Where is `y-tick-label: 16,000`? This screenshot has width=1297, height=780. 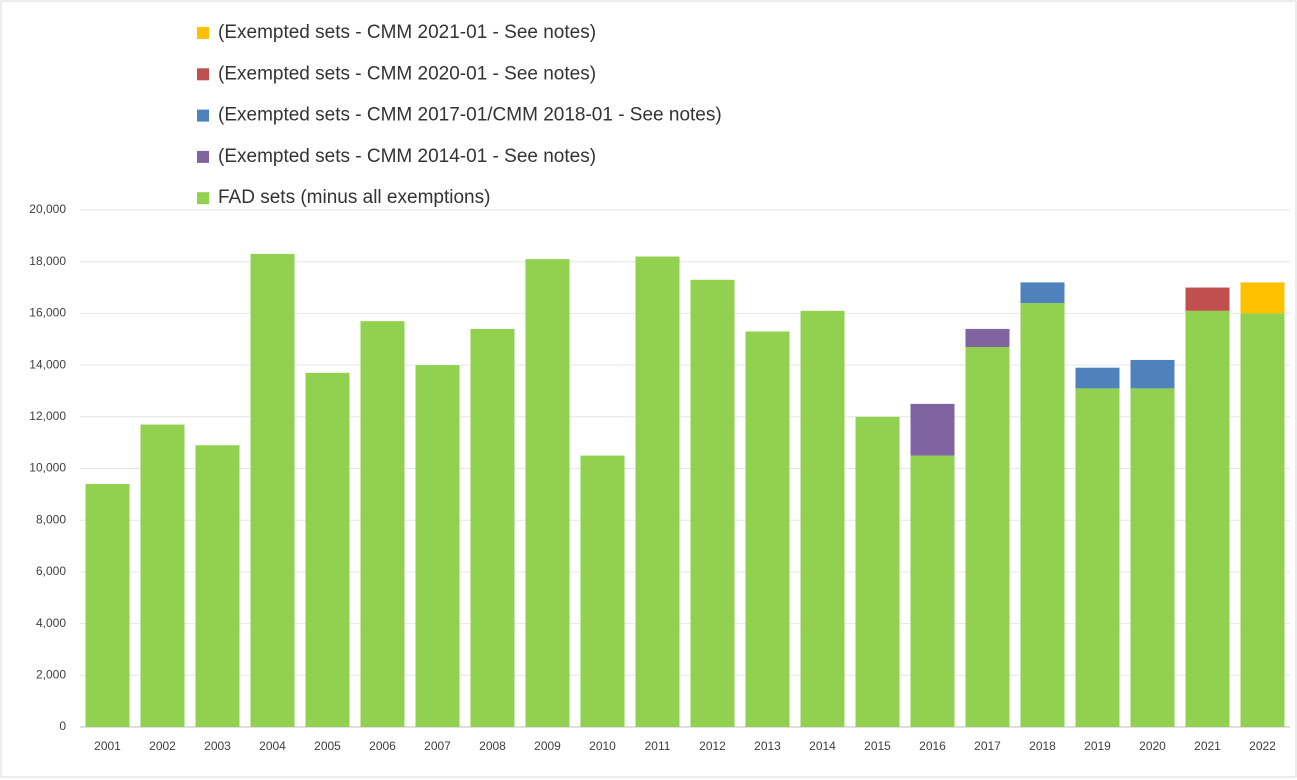 y-tick-label: 16,000 is located at coordinates (47, 313).